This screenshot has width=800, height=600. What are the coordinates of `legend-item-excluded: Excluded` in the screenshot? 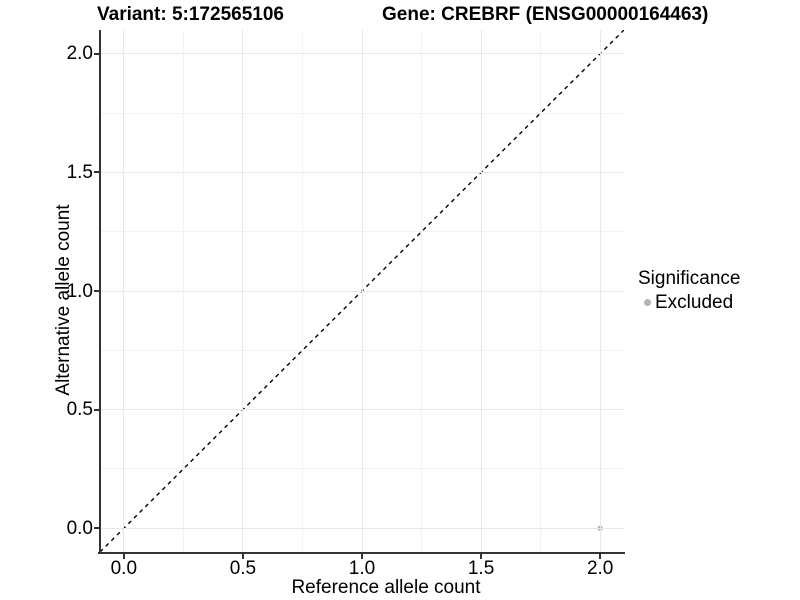 It's located at (689, 302).